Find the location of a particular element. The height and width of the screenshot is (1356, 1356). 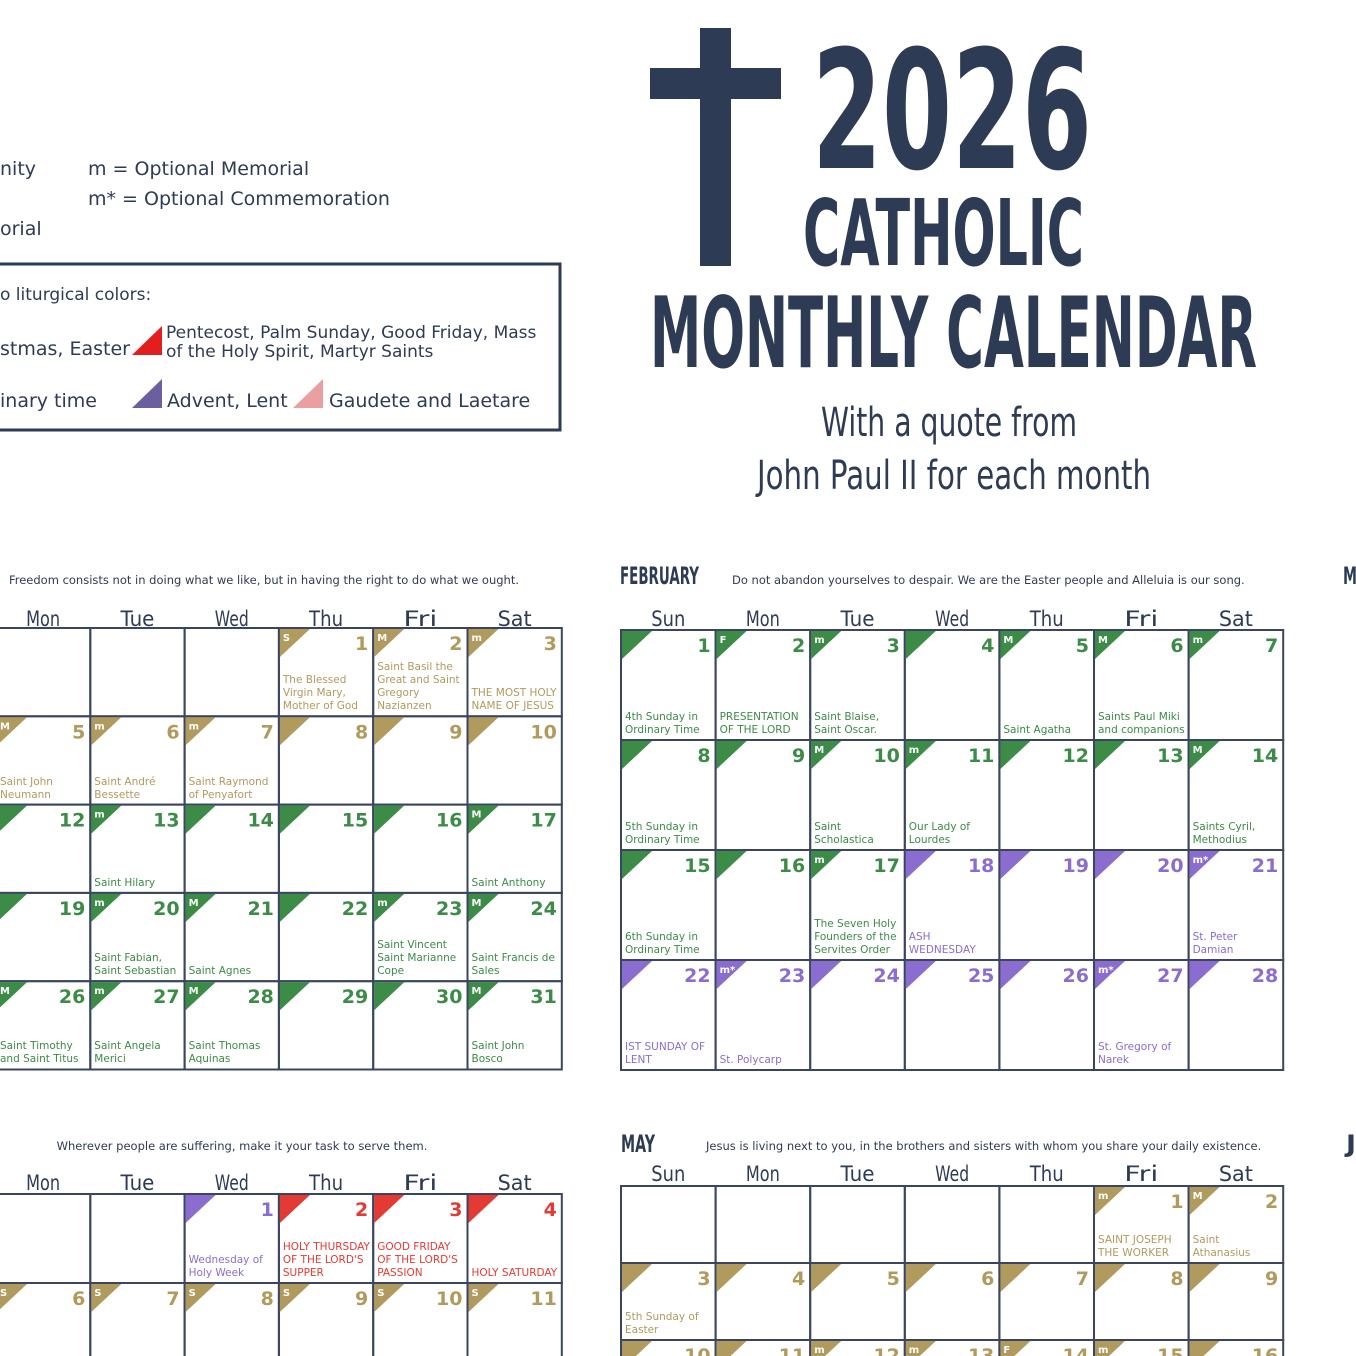

weekday-label: Tue is located at coordinates (857, 1174).